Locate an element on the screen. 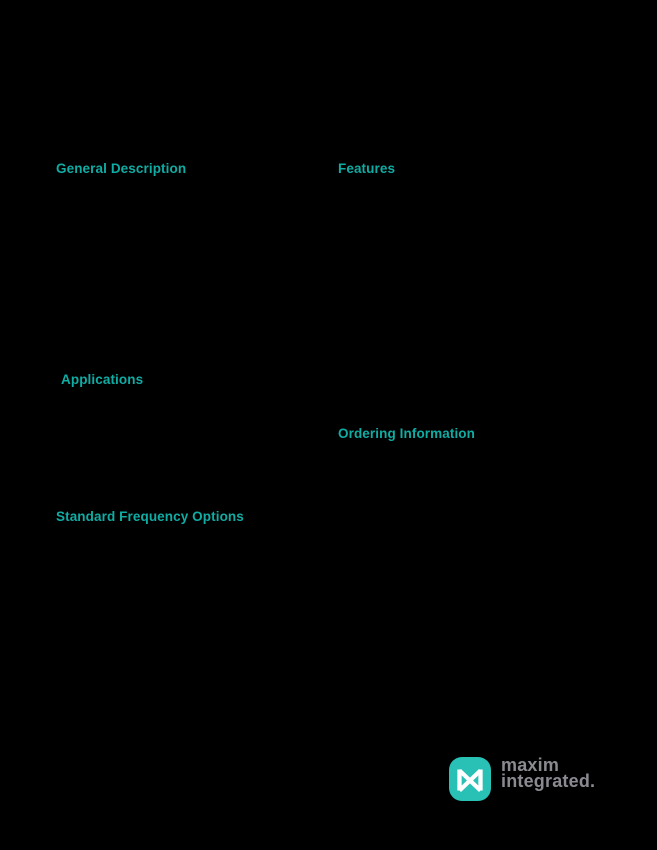  section-heading-ordering-information: Ordering Information is located at coordinates (406, 433).